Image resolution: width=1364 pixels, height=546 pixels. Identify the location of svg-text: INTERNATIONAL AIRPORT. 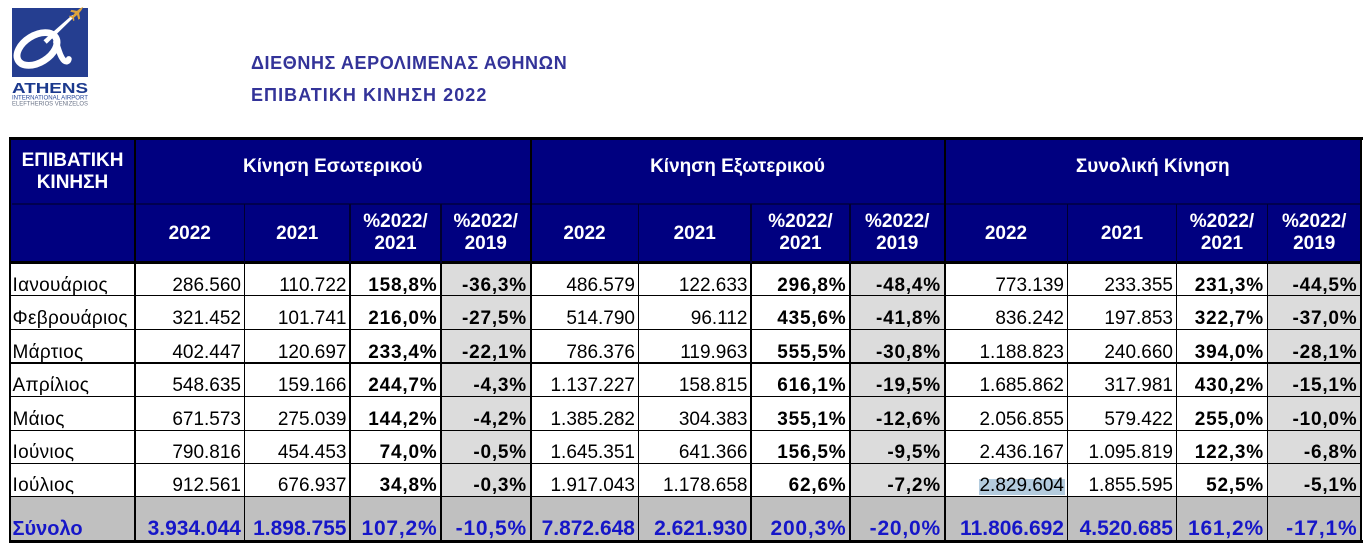
(50, 98).